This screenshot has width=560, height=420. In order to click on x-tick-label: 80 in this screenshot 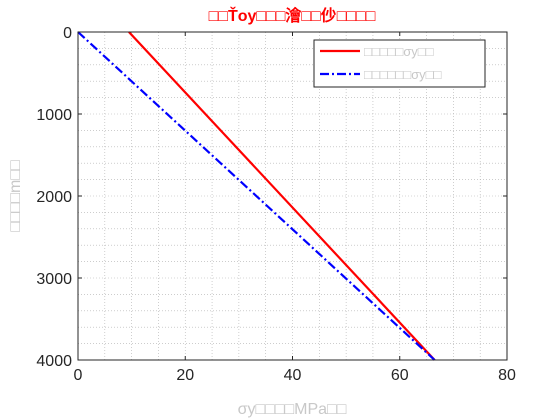, I will do `click(507, 375)`.